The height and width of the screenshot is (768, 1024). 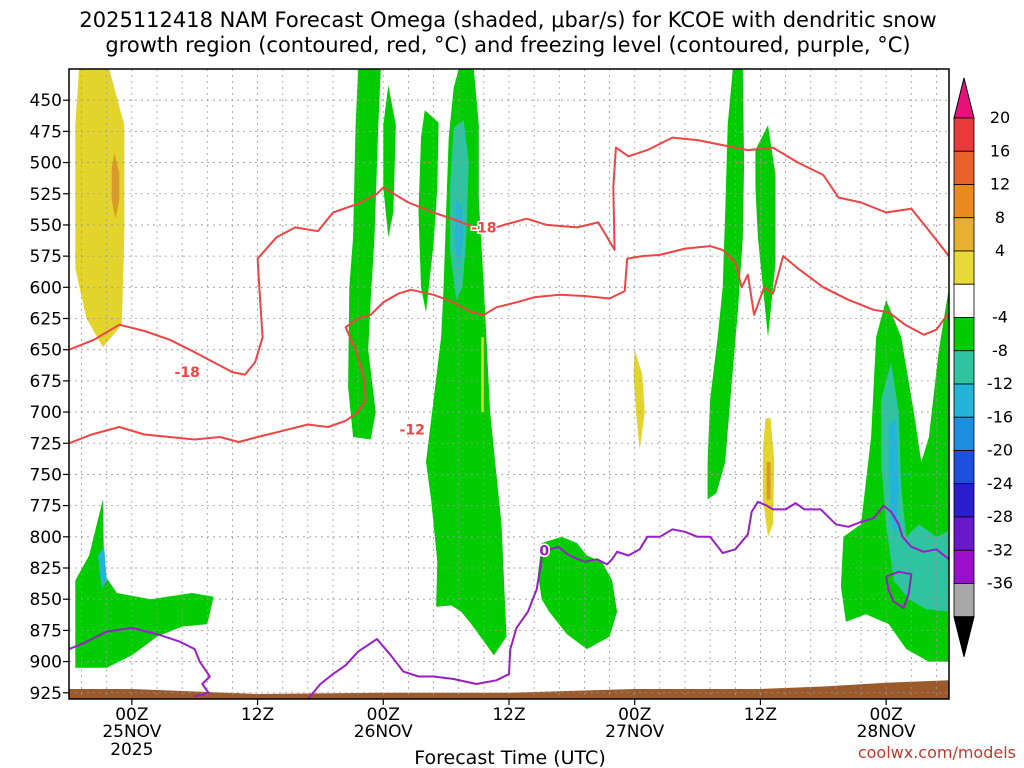 I want to click on x-tick-label-6: 00Z, so click(x=886, y=715).